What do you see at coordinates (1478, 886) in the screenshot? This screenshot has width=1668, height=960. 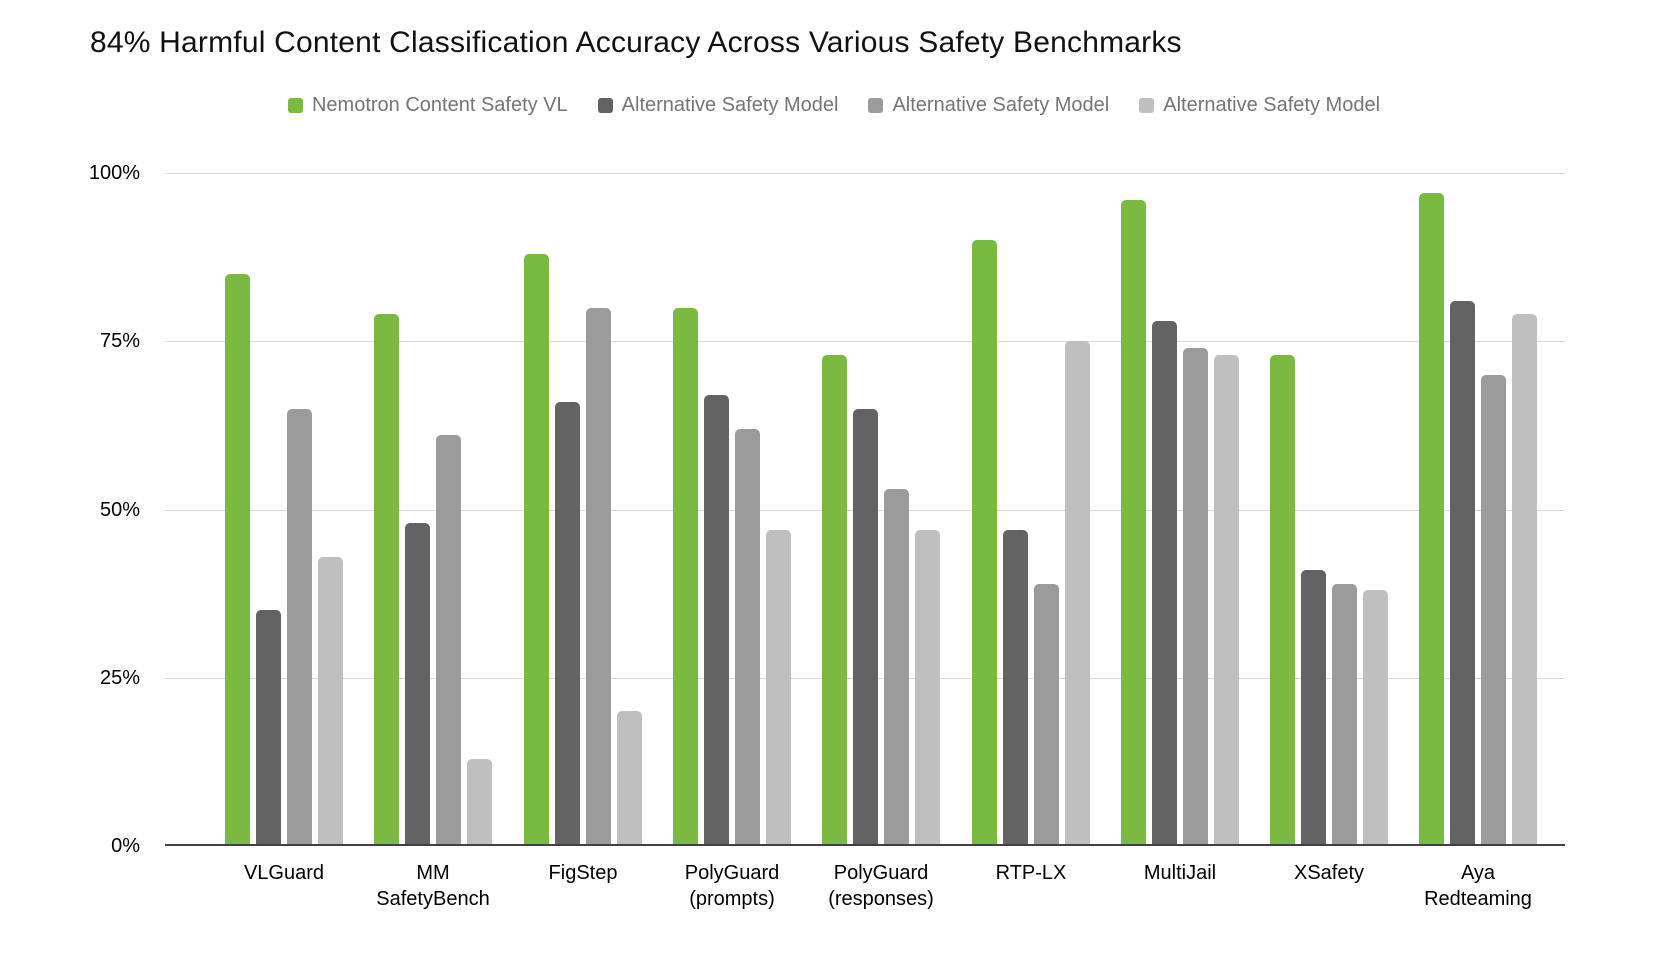 I see `x-category-label-8: Aya Redteaming` at bounding box center [1478, 886].